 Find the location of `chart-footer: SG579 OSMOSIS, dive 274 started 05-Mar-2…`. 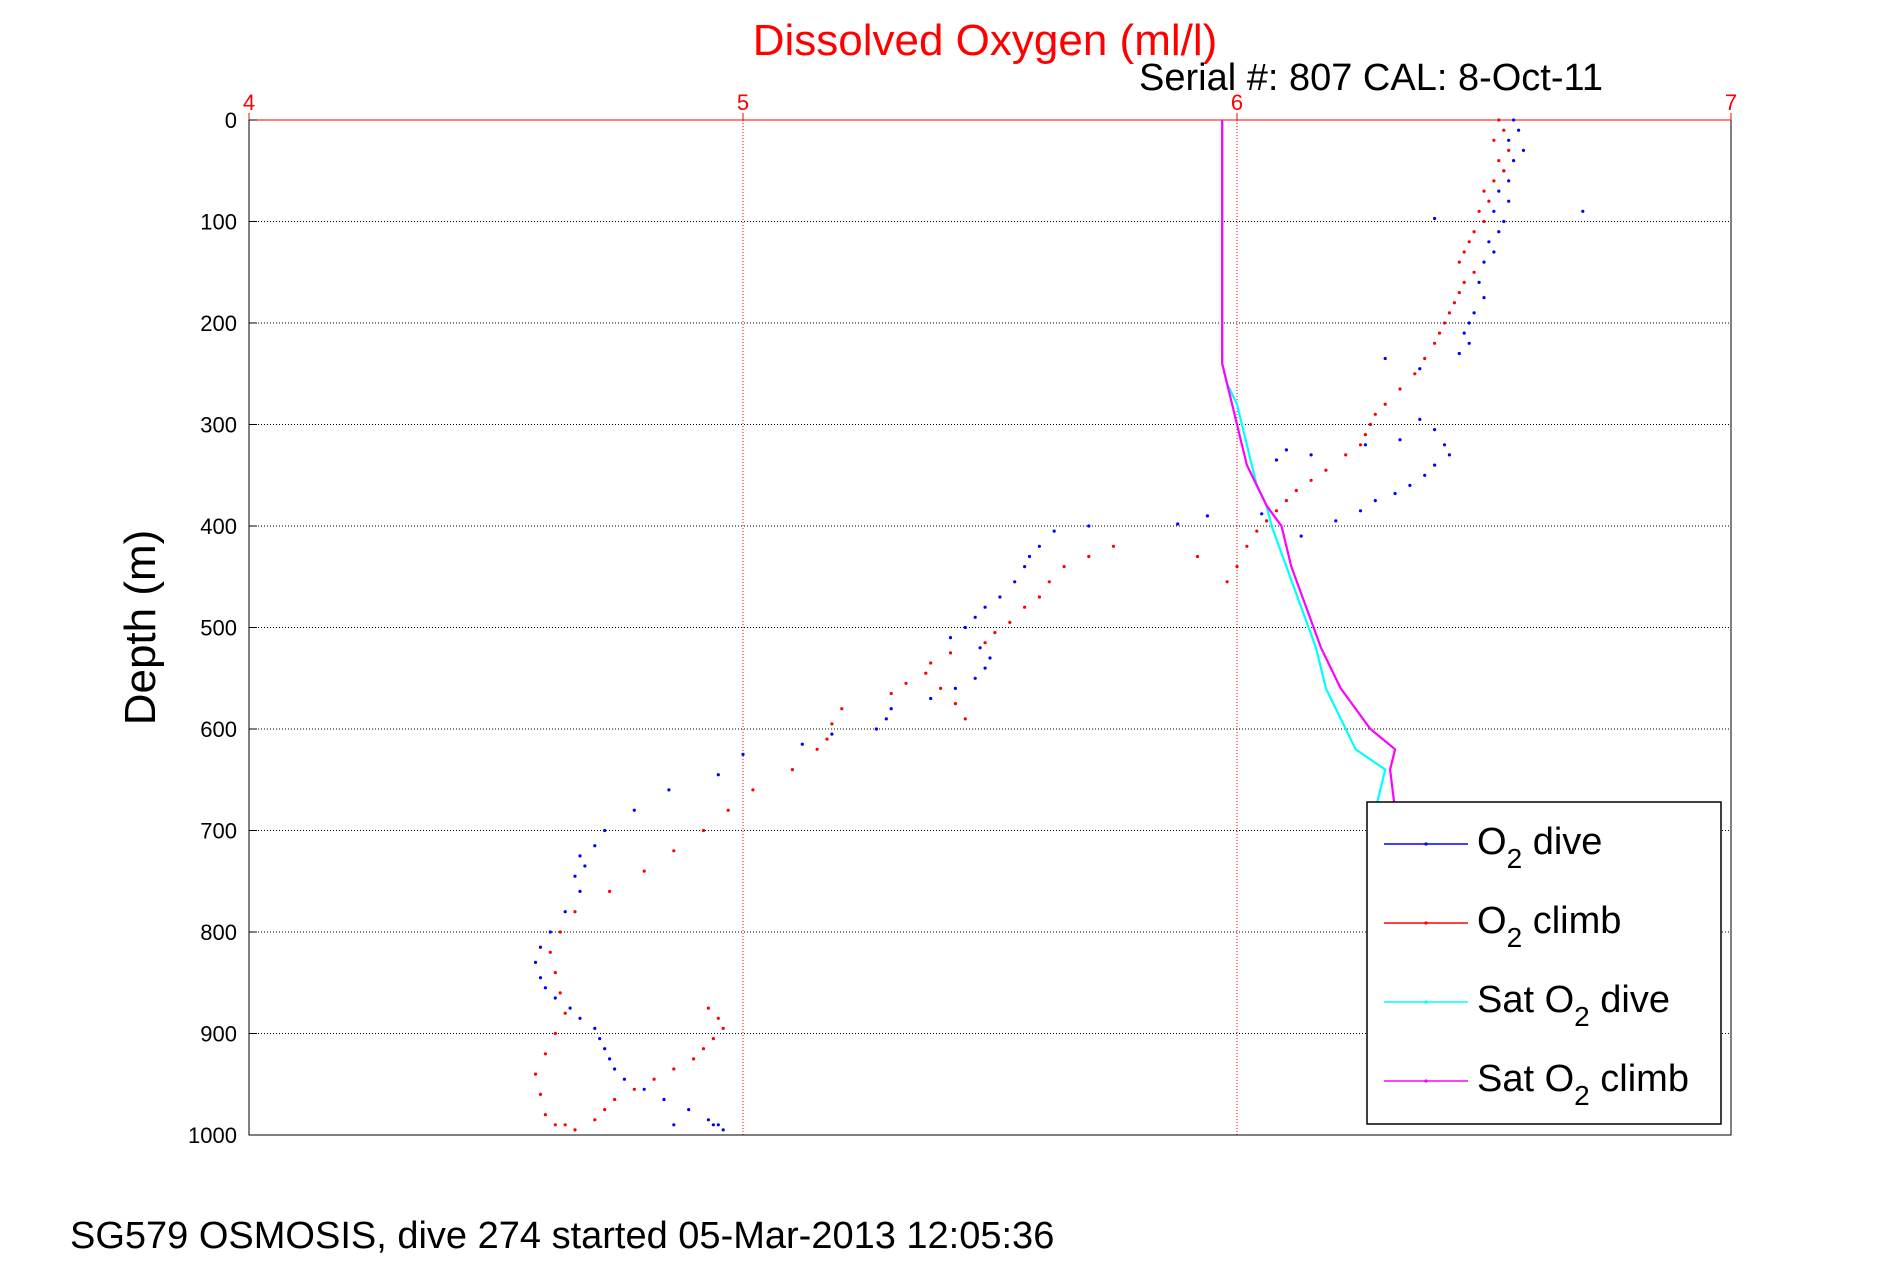

chart-footer: SG579 OSMOSIS, dive 274 started 05-Mar-2… is located at coordinates (562, 1236).